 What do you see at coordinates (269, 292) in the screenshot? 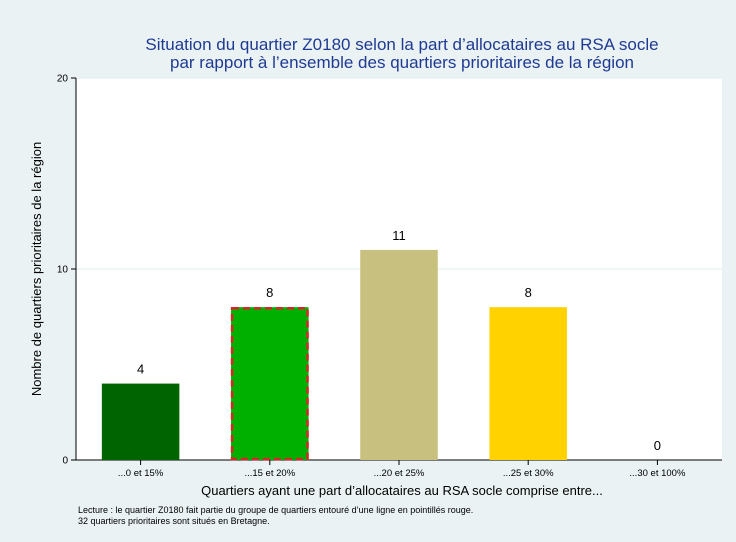
I see `data-label-2: 8` at bounding box center [269, 292].